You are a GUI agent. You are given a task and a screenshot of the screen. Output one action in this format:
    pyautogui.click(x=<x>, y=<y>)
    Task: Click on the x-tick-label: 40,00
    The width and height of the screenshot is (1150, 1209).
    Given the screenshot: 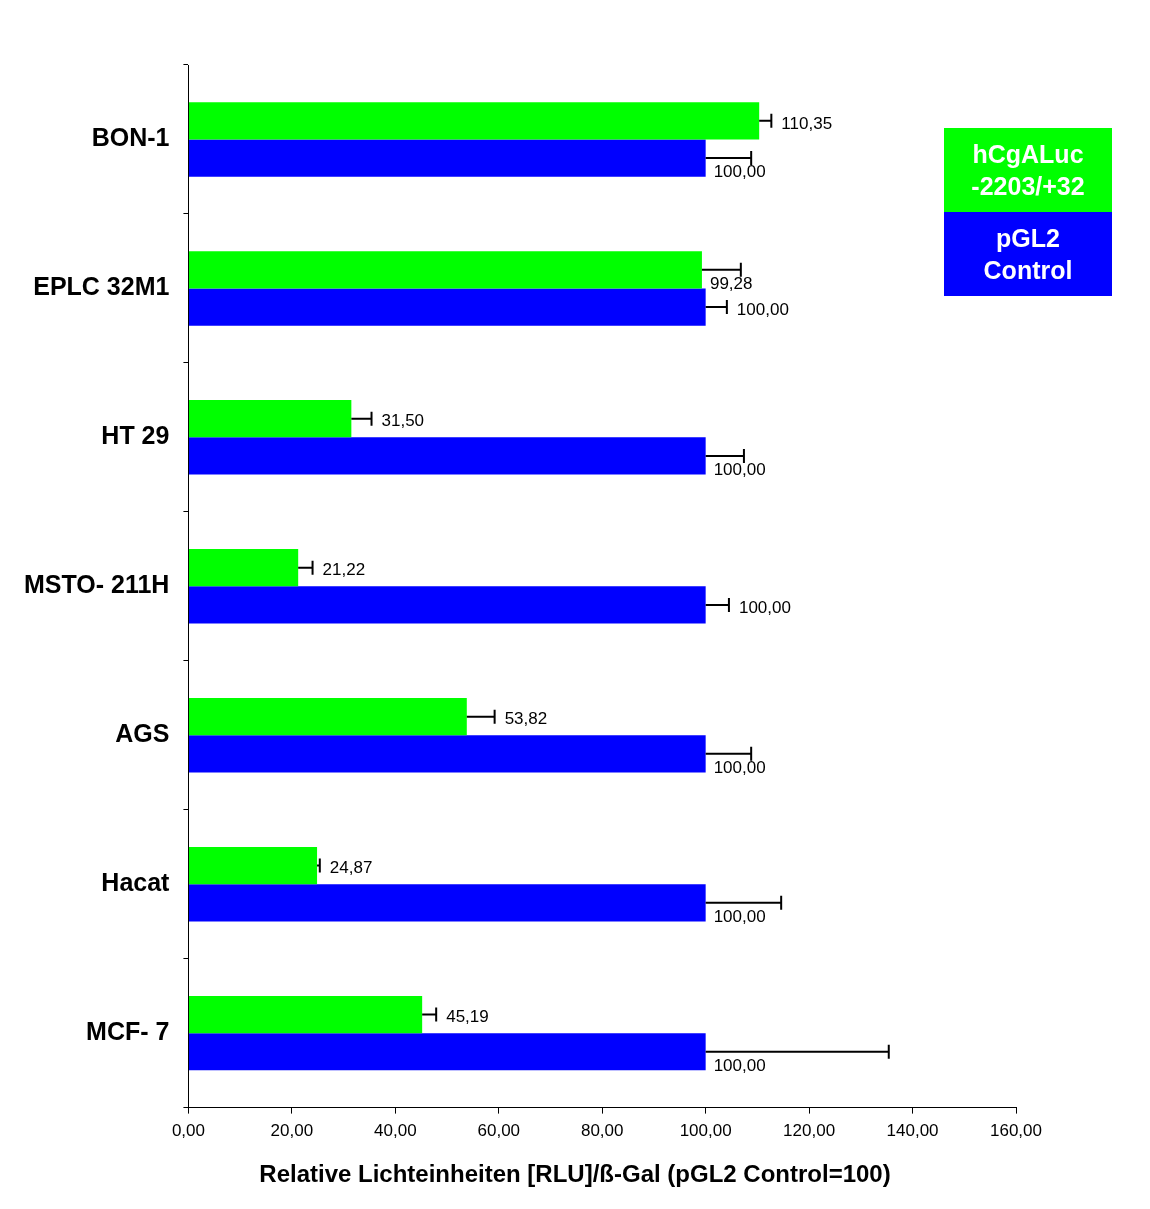 What is the action you would take?
    pyautogui.click(x=395, y=1131)
    